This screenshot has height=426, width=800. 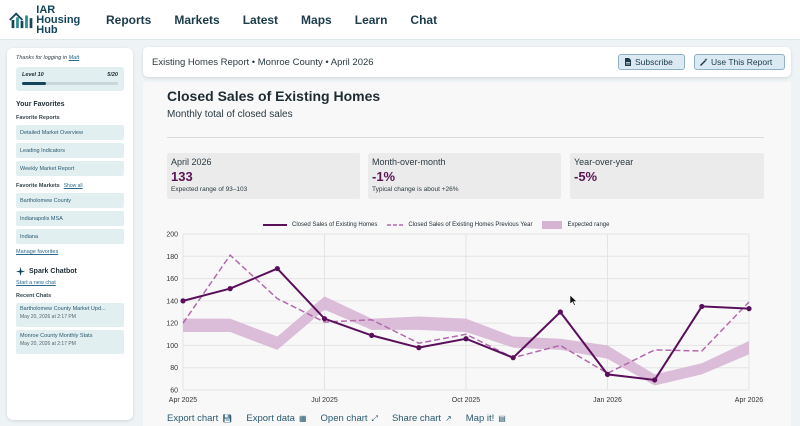 I want to click on favorite-market-item: Indianapolis MSA, so click(x=70, y=218).